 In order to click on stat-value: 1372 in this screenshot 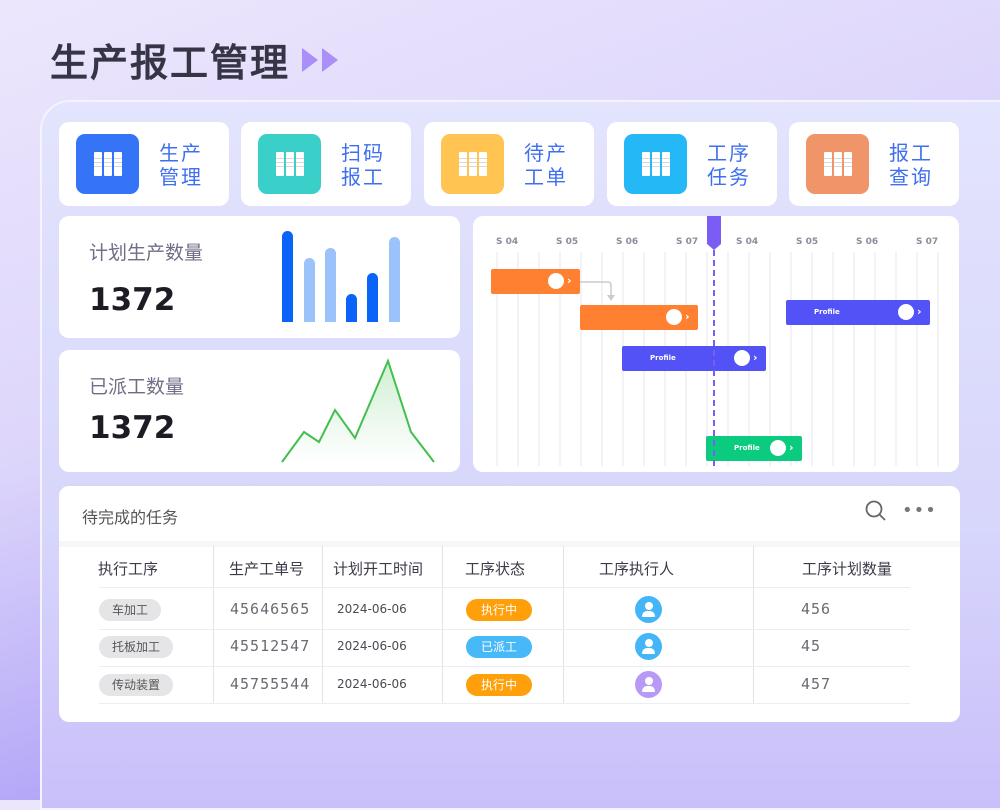, I will do `click(132, 300)`.